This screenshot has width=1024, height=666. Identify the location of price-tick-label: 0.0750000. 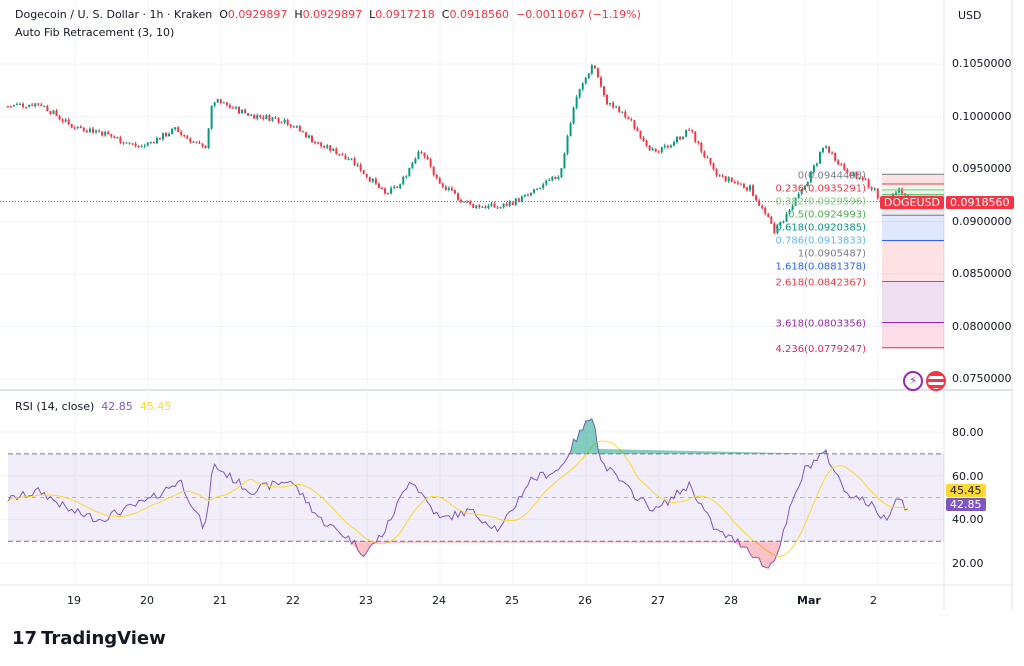
(982, 378).